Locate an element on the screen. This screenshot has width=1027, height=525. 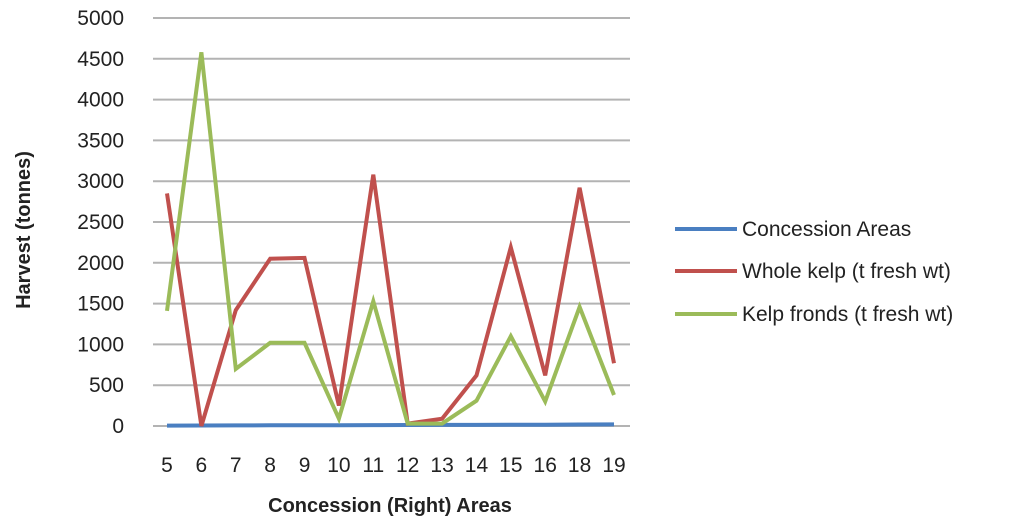
y-tick-label: 2500 is located at coordinates (100, 222).